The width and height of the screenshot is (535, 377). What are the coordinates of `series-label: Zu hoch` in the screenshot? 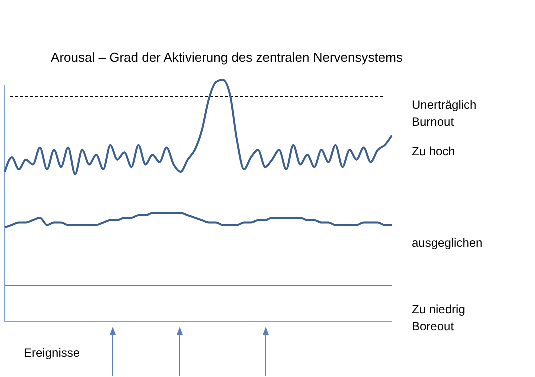 It's located at (434, 151).